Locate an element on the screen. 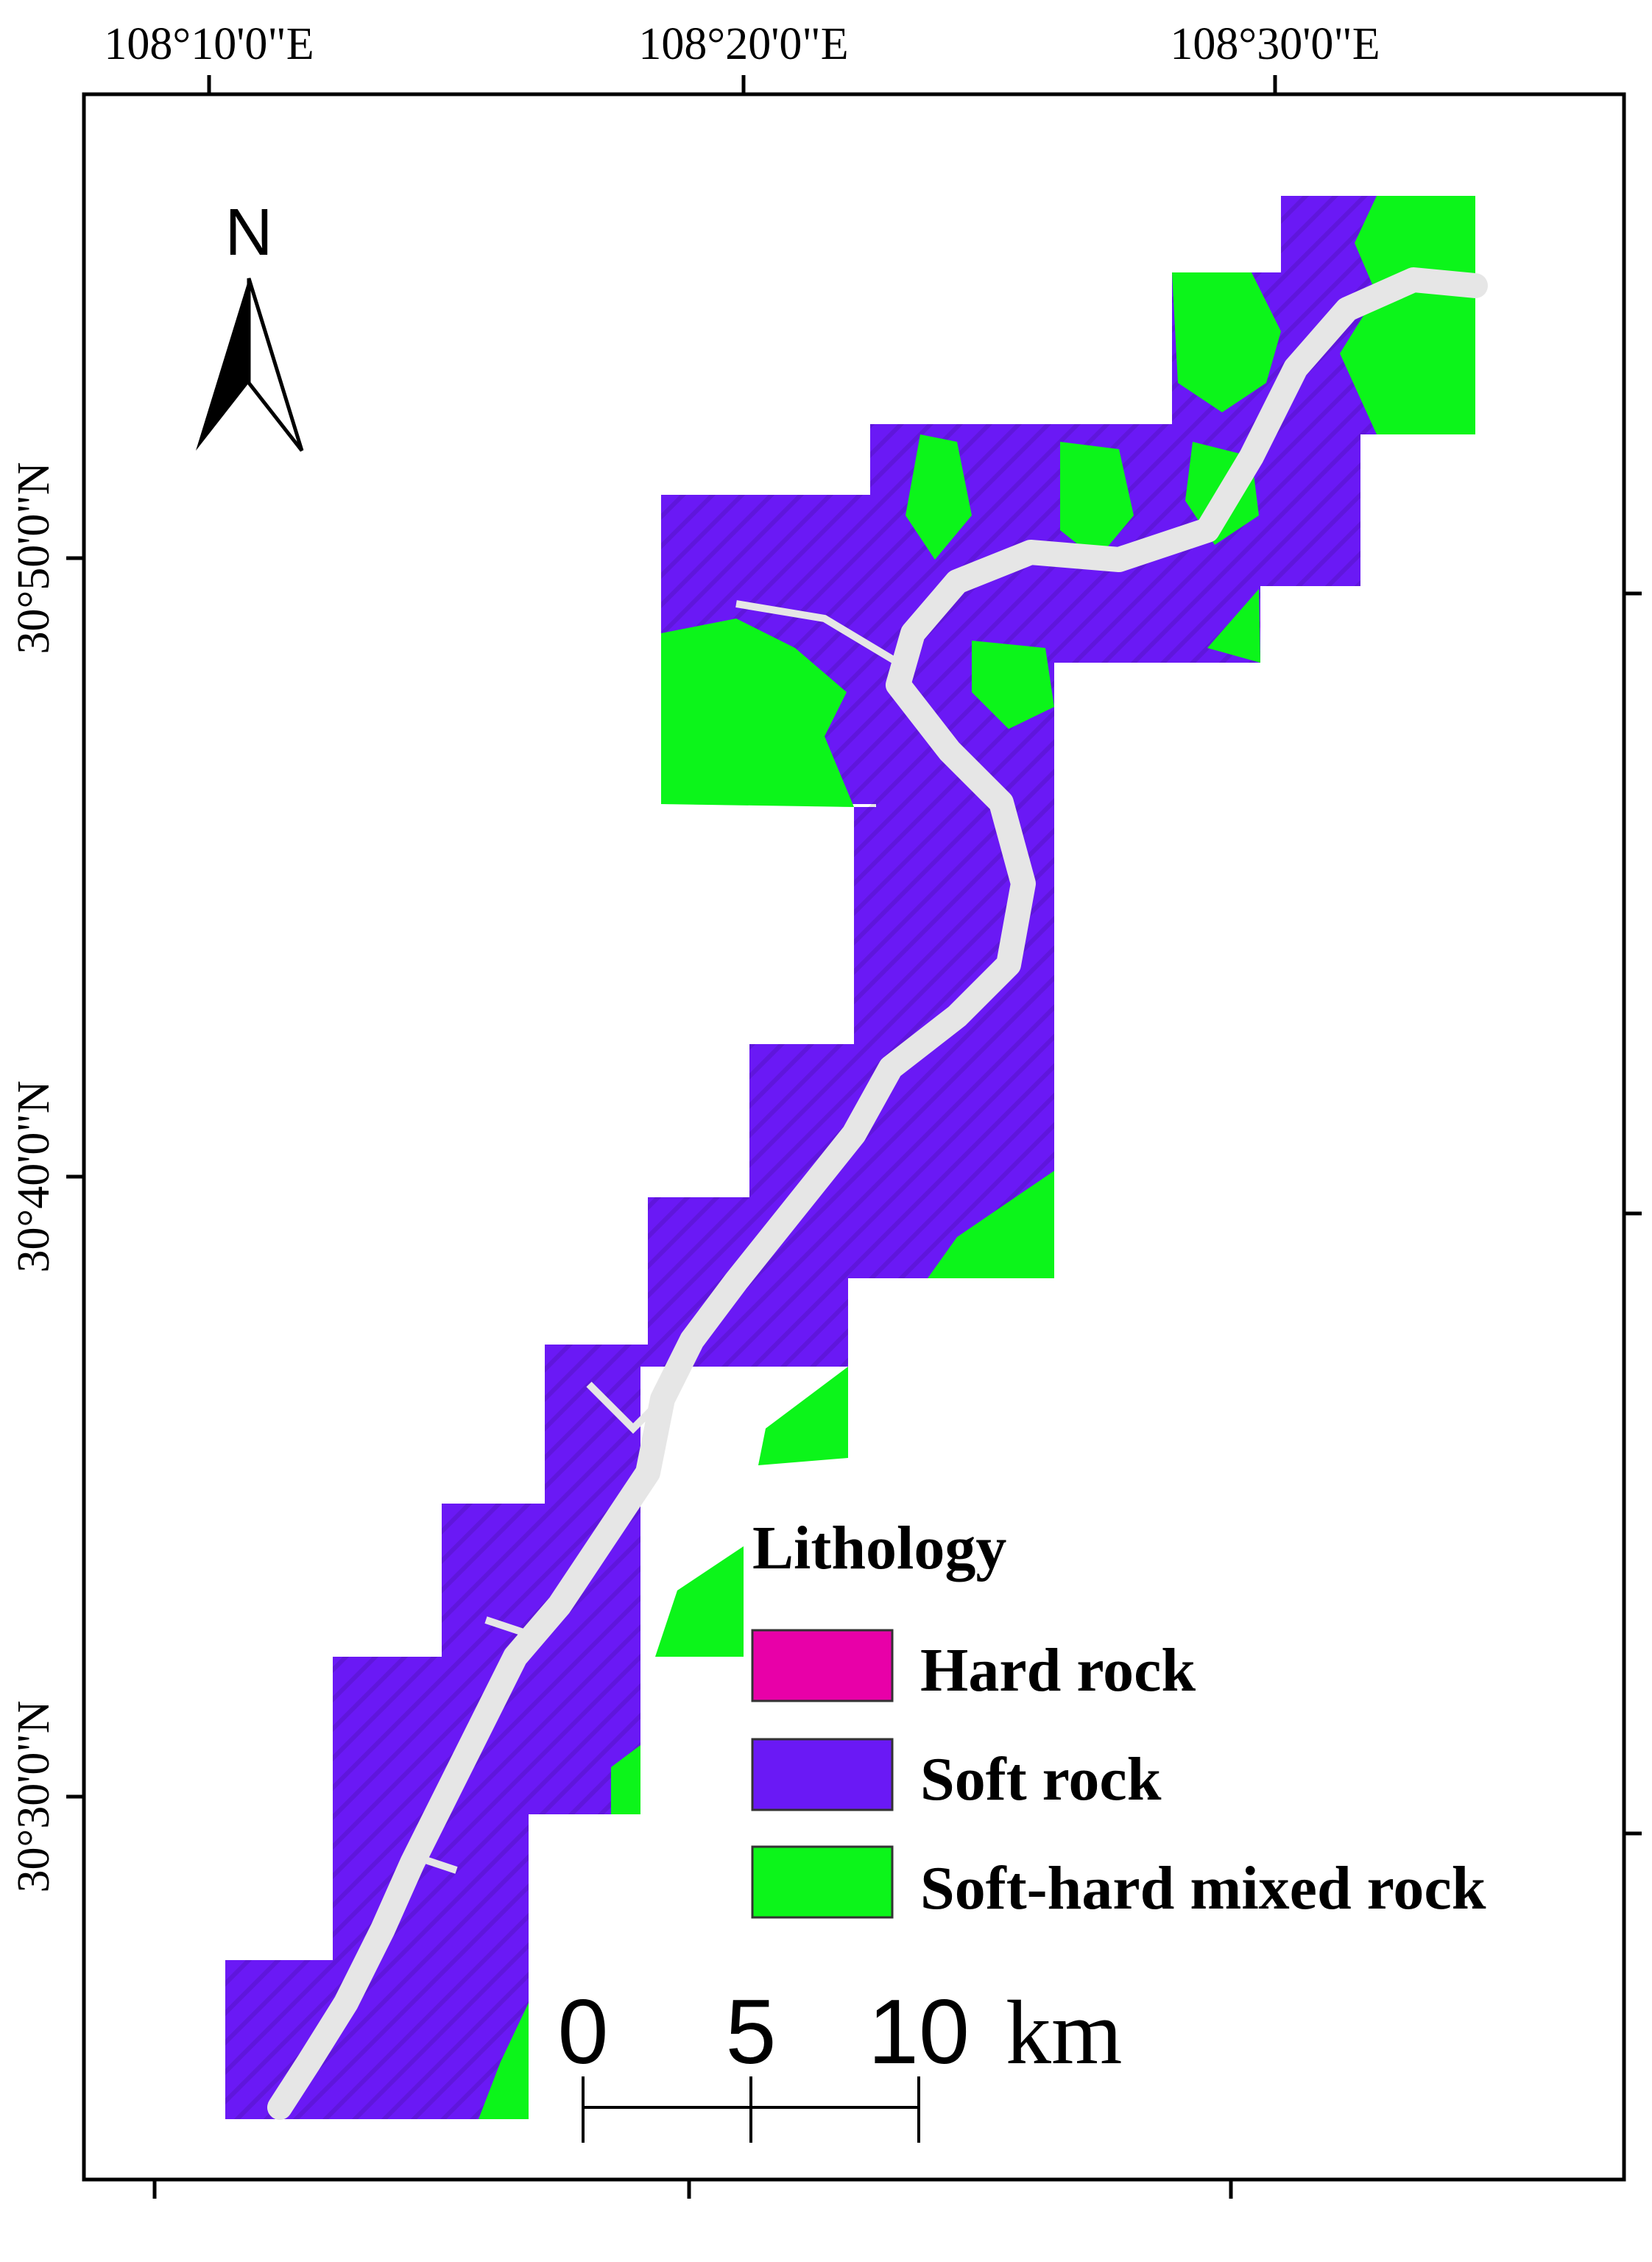 The width and height of the screenshot is (1652, 2262). legend-swatch-soft-rock is located at coordinates (823, 1774).